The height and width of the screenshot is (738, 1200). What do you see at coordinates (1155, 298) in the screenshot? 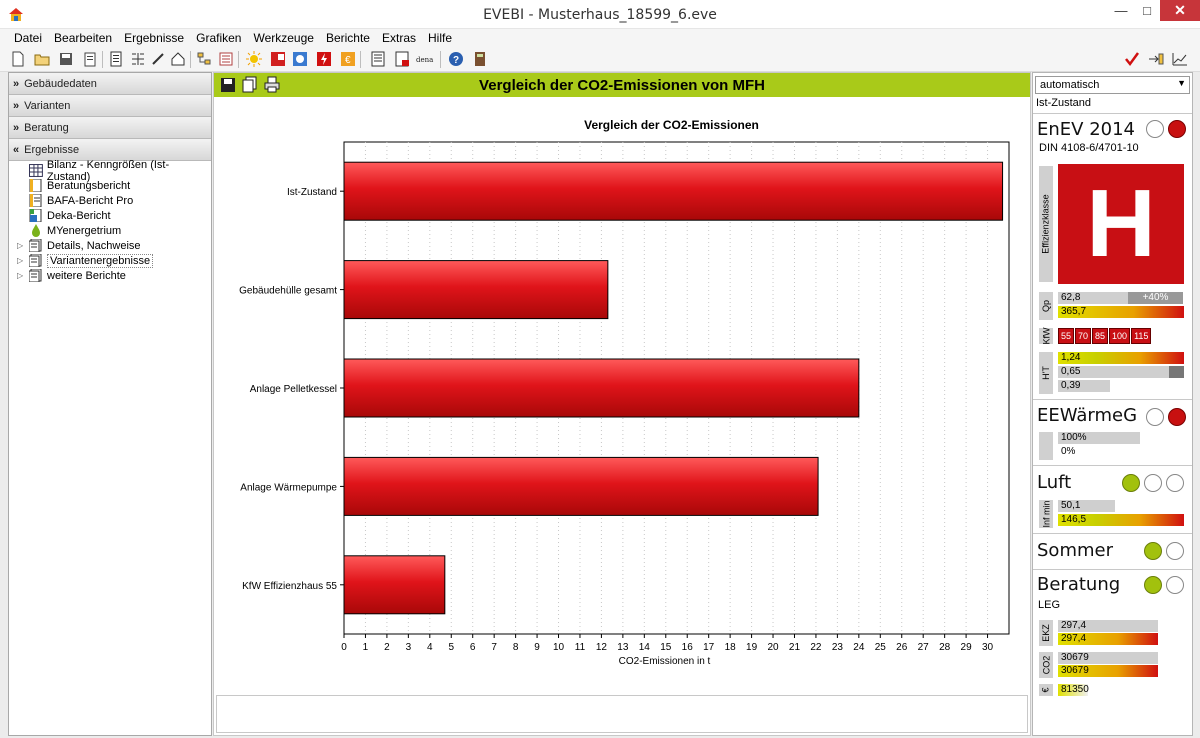
I see `qp-badge: +40%` at bounding box center [1155, 298].